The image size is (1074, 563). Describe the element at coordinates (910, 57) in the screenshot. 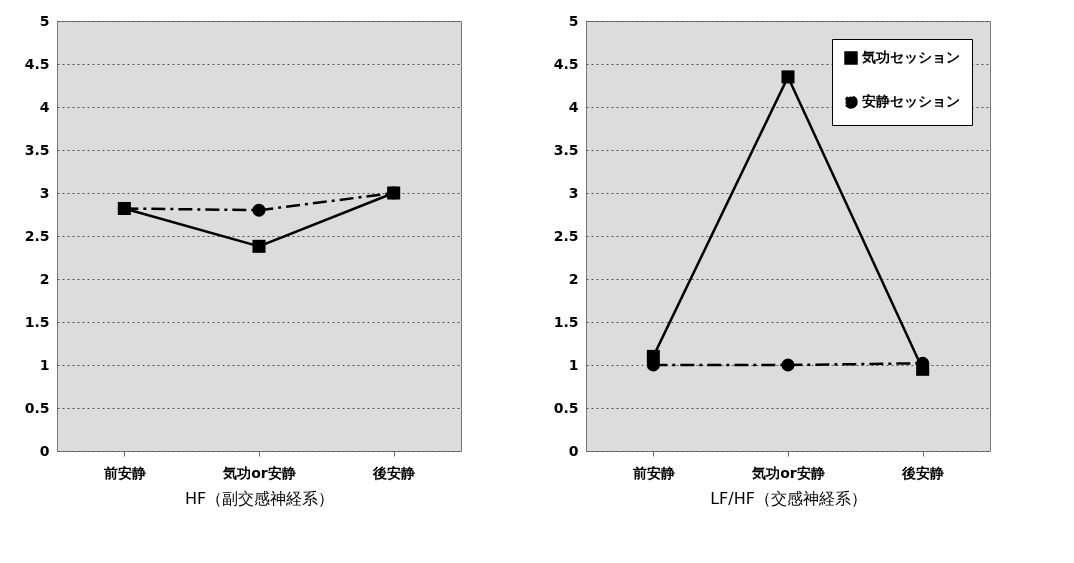

I see `legend-label: 気功セッション` at that location.